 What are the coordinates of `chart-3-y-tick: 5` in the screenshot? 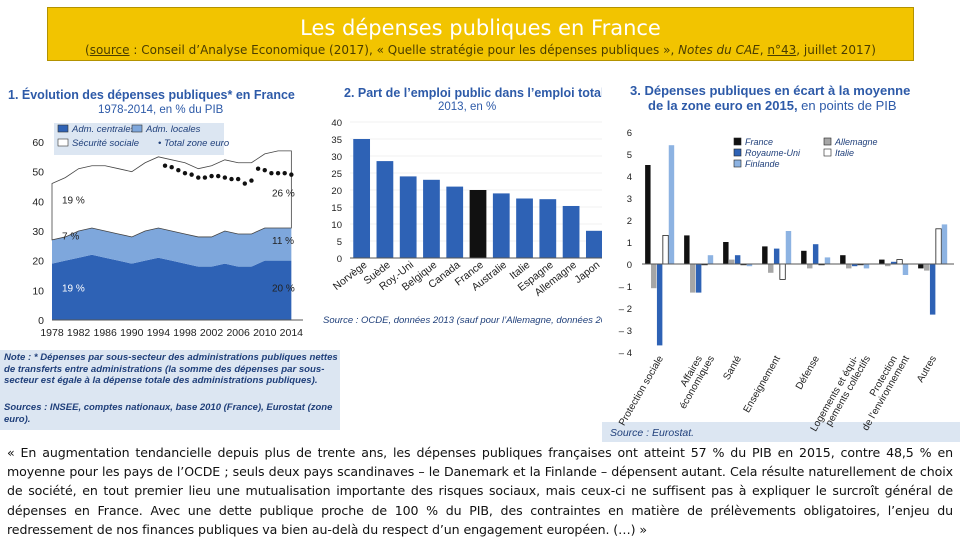 It's located at (629, 155).